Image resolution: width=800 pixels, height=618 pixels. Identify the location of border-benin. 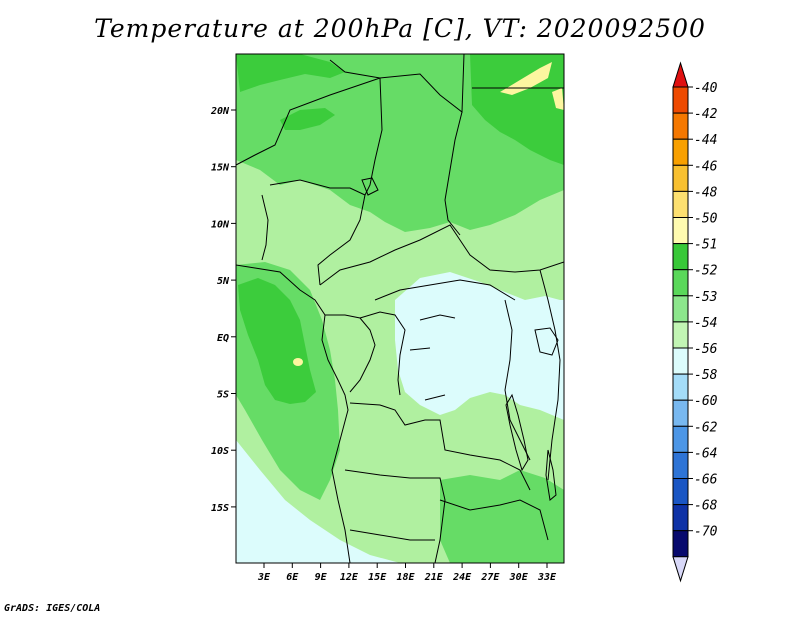
(265, 227).